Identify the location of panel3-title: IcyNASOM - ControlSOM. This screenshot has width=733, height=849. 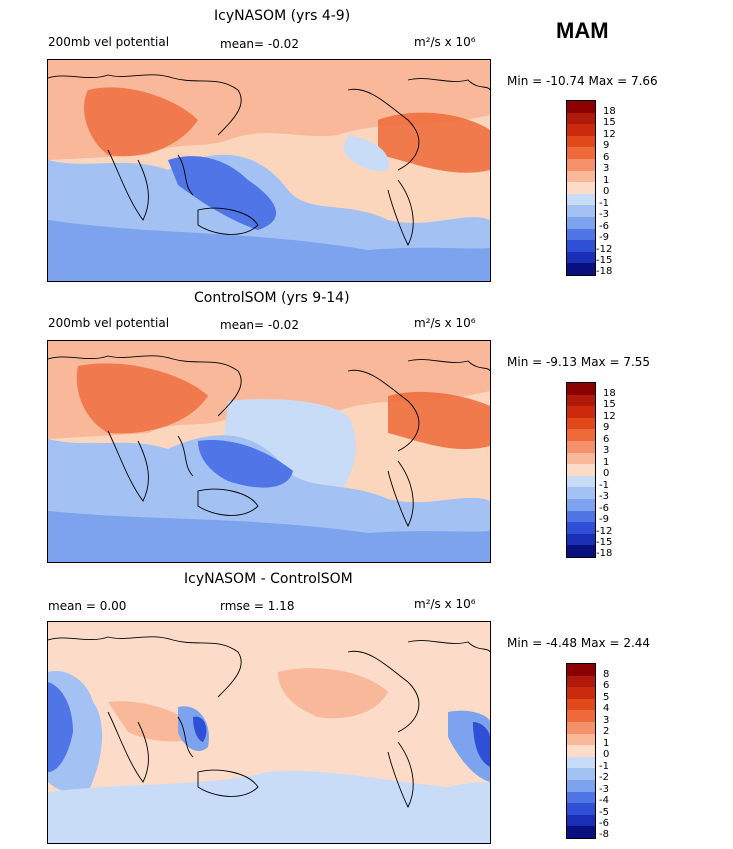
(268, 579).